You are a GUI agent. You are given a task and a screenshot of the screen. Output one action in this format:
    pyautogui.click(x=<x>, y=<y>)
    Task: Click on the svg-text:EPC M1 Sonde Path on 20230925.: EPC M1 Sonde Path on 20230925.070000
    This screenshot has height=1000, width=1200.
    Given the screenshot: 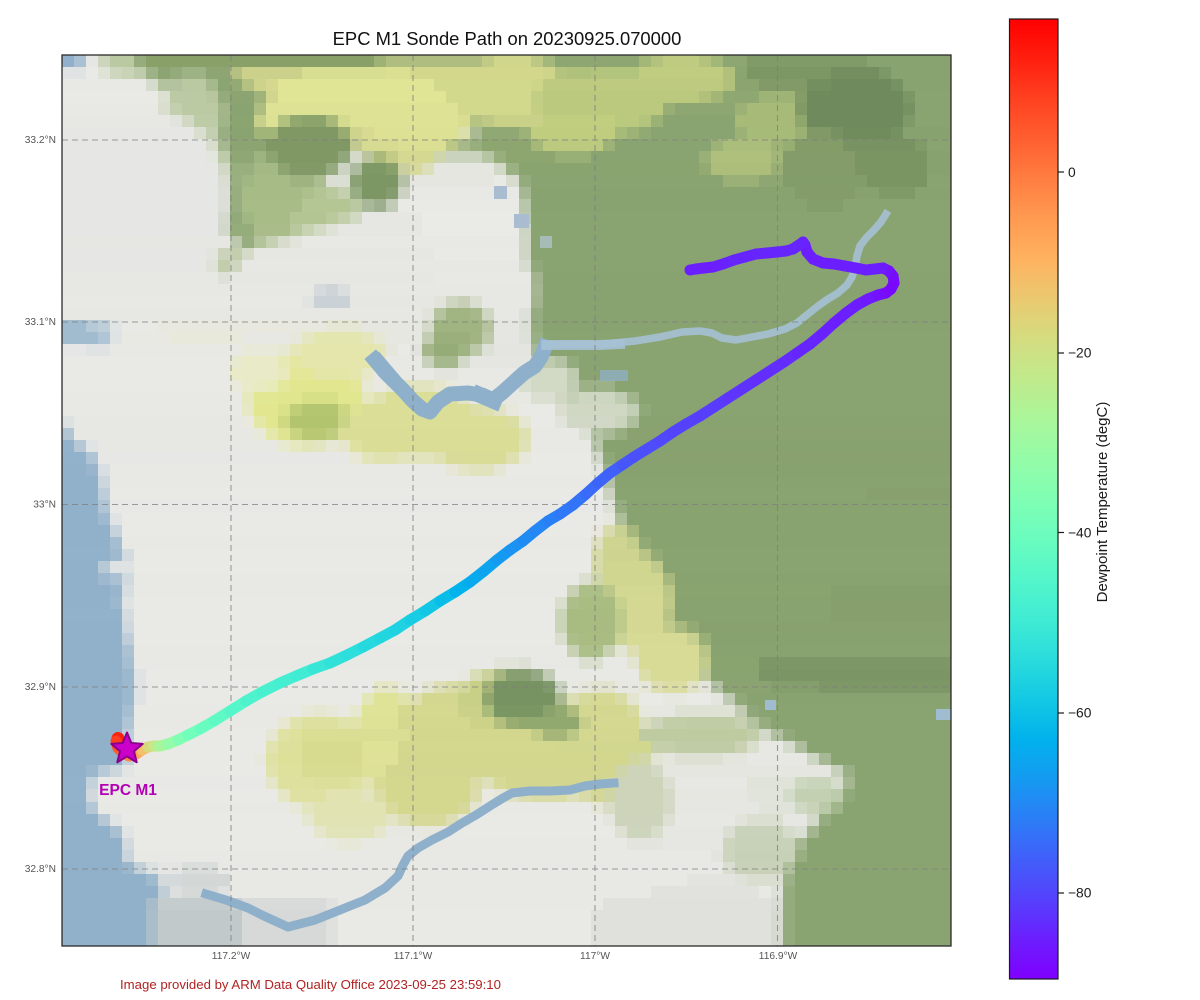 What is the action you would take?
    pyautogui.click(x=507, y=38)
    